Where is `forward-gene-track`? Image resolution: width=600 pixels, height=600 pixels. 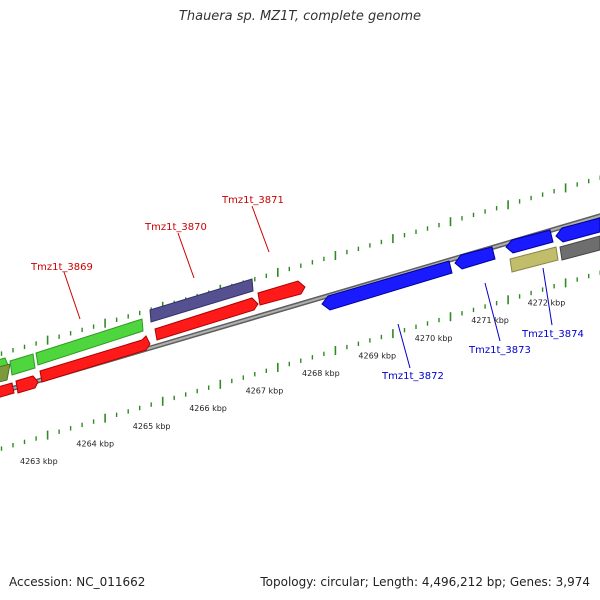
forward-gene-track is located at coordinates (153, 340).